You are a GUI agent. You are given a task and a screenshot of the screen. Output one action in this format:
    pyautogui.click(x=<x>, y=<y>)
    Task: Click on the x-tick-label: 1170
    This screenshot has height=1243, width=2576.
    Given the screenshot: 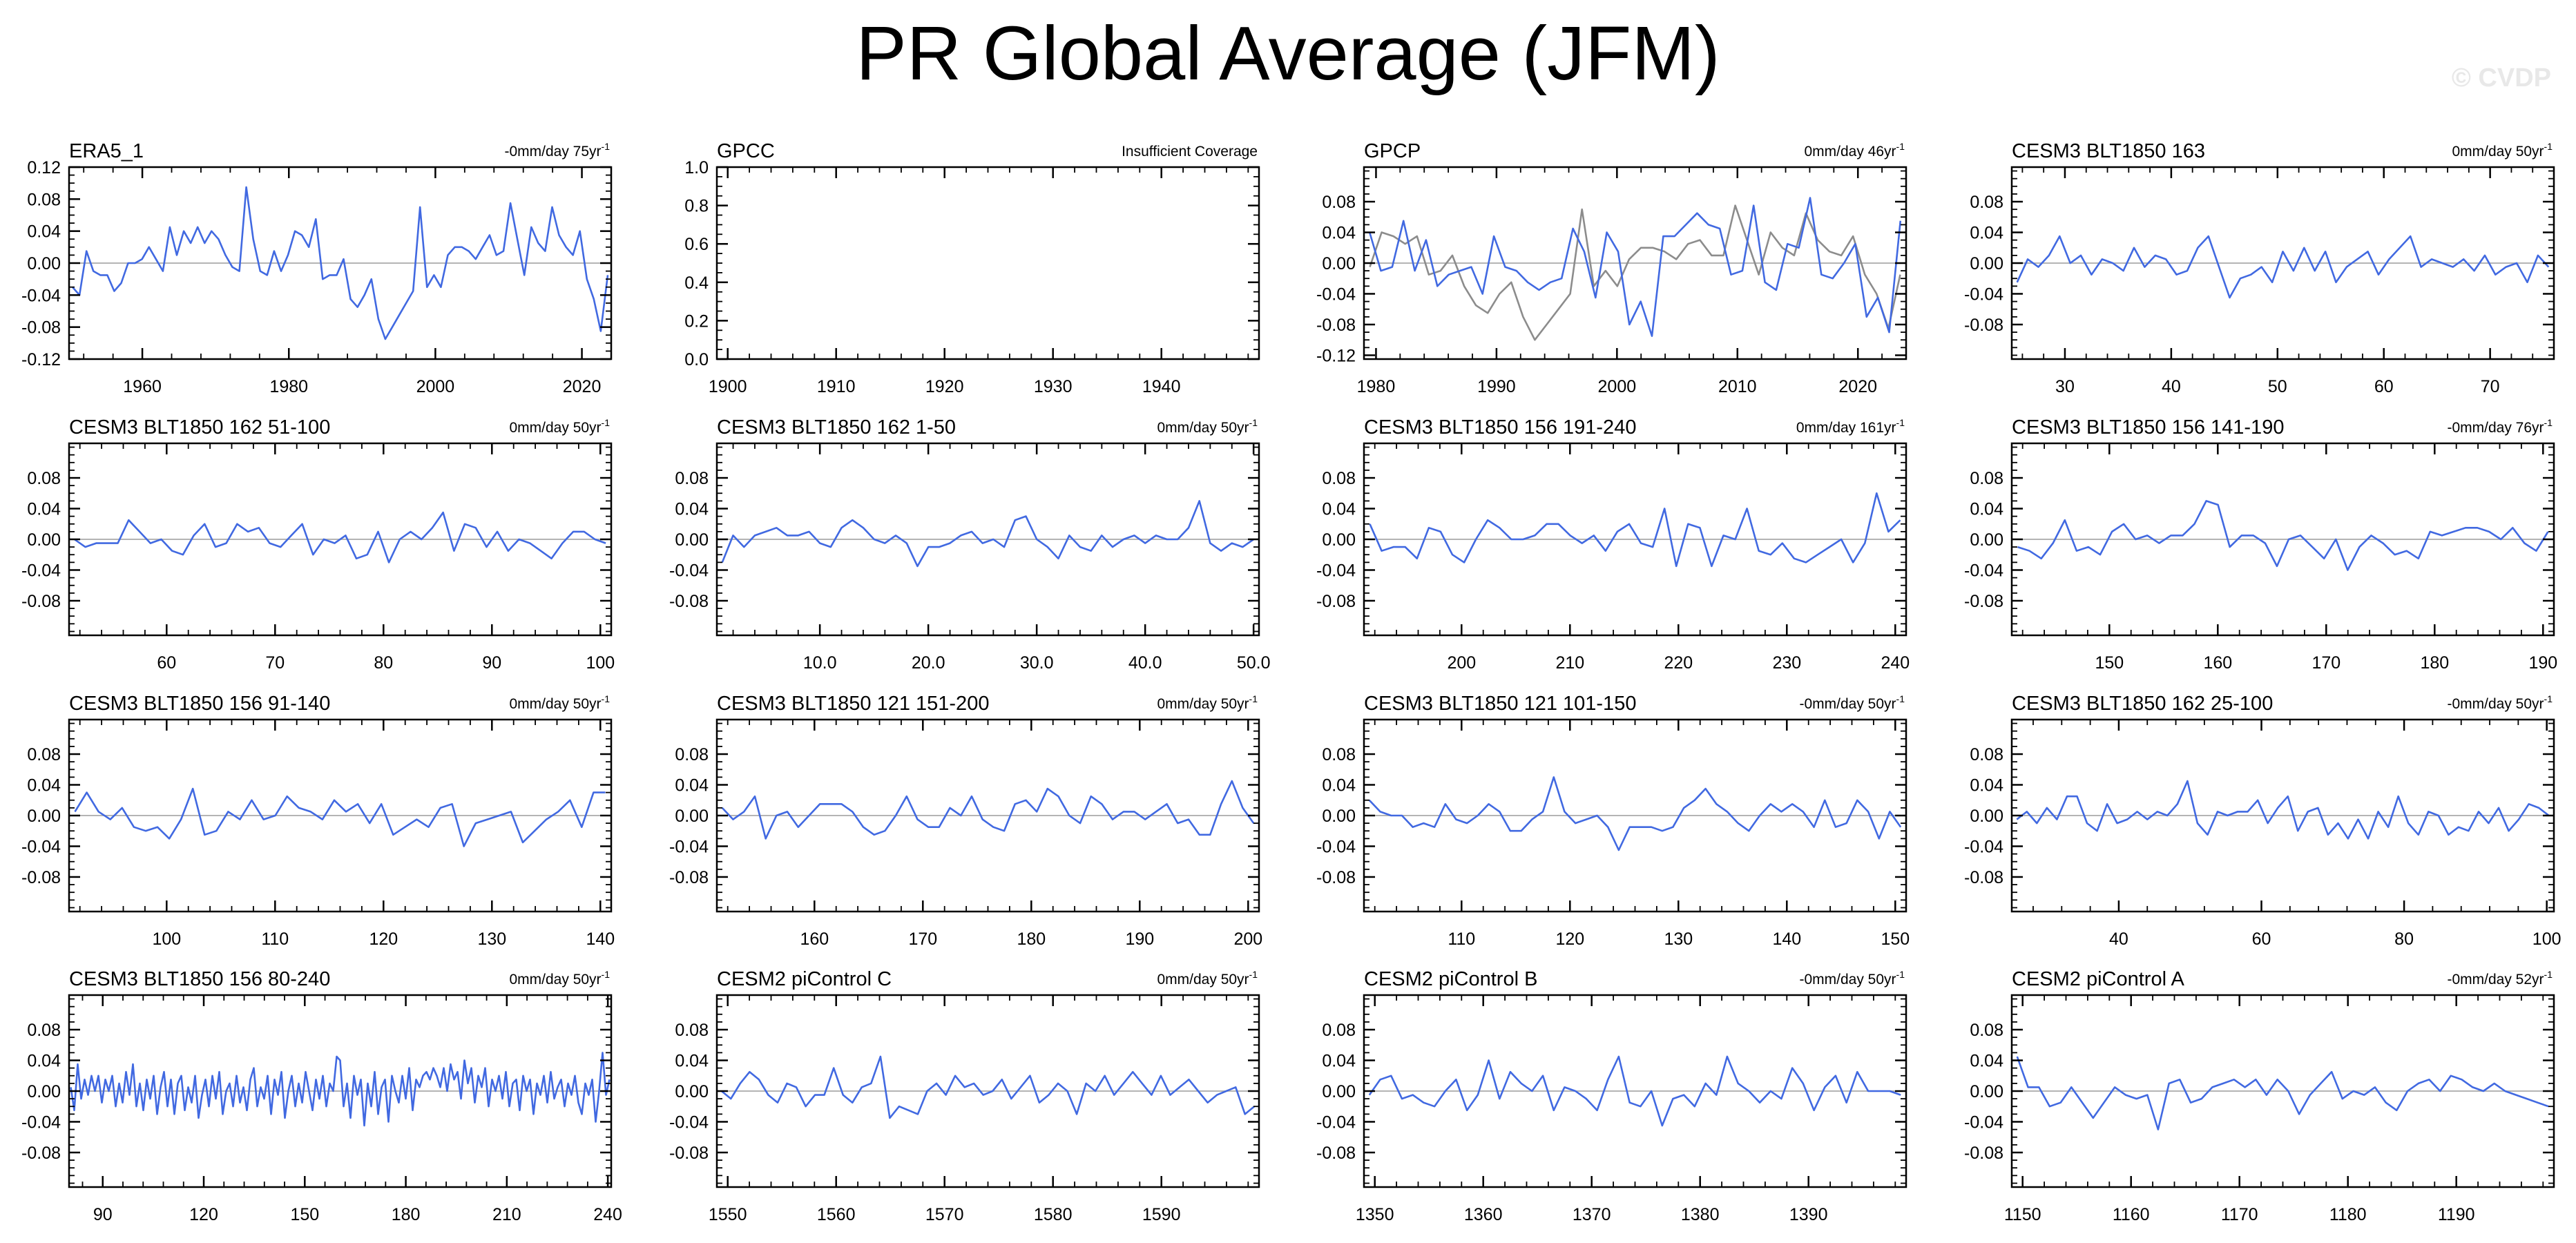 What is the action you would take?
    pyautogui.click(x=2239, y=1215)
    